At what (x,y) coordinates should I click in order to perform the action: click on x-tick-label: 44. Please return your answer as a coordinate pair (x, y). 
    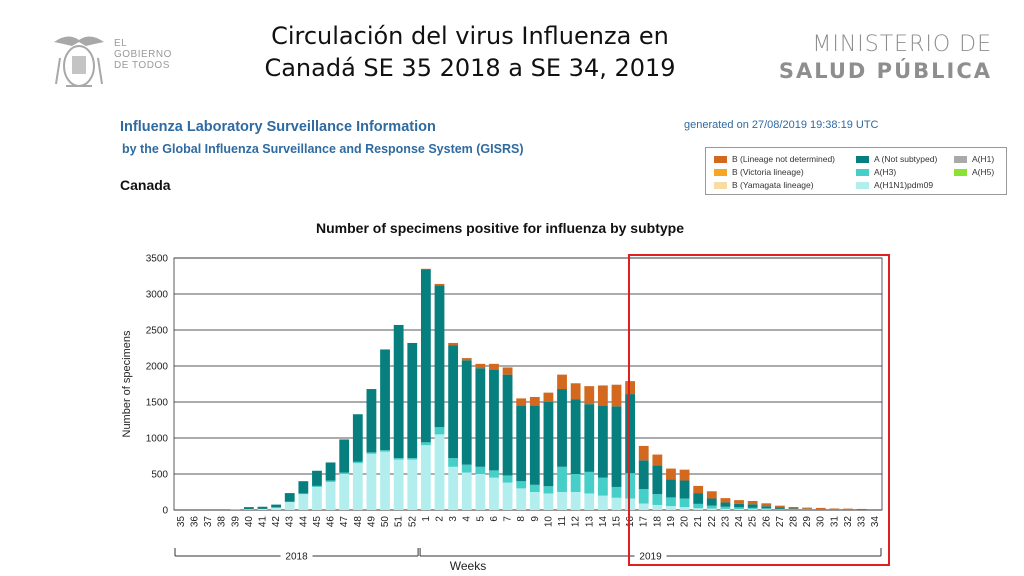
    Looking at the image, I should click on (303, 522).